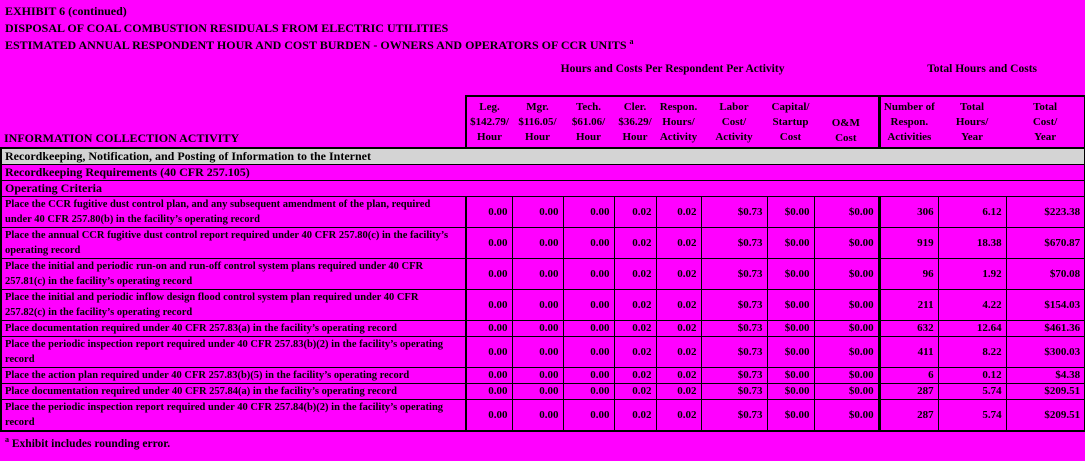 The width and height of the screenshot is (1085, 461). I want to click on title-footnote-marker: a, so click(631, 41).